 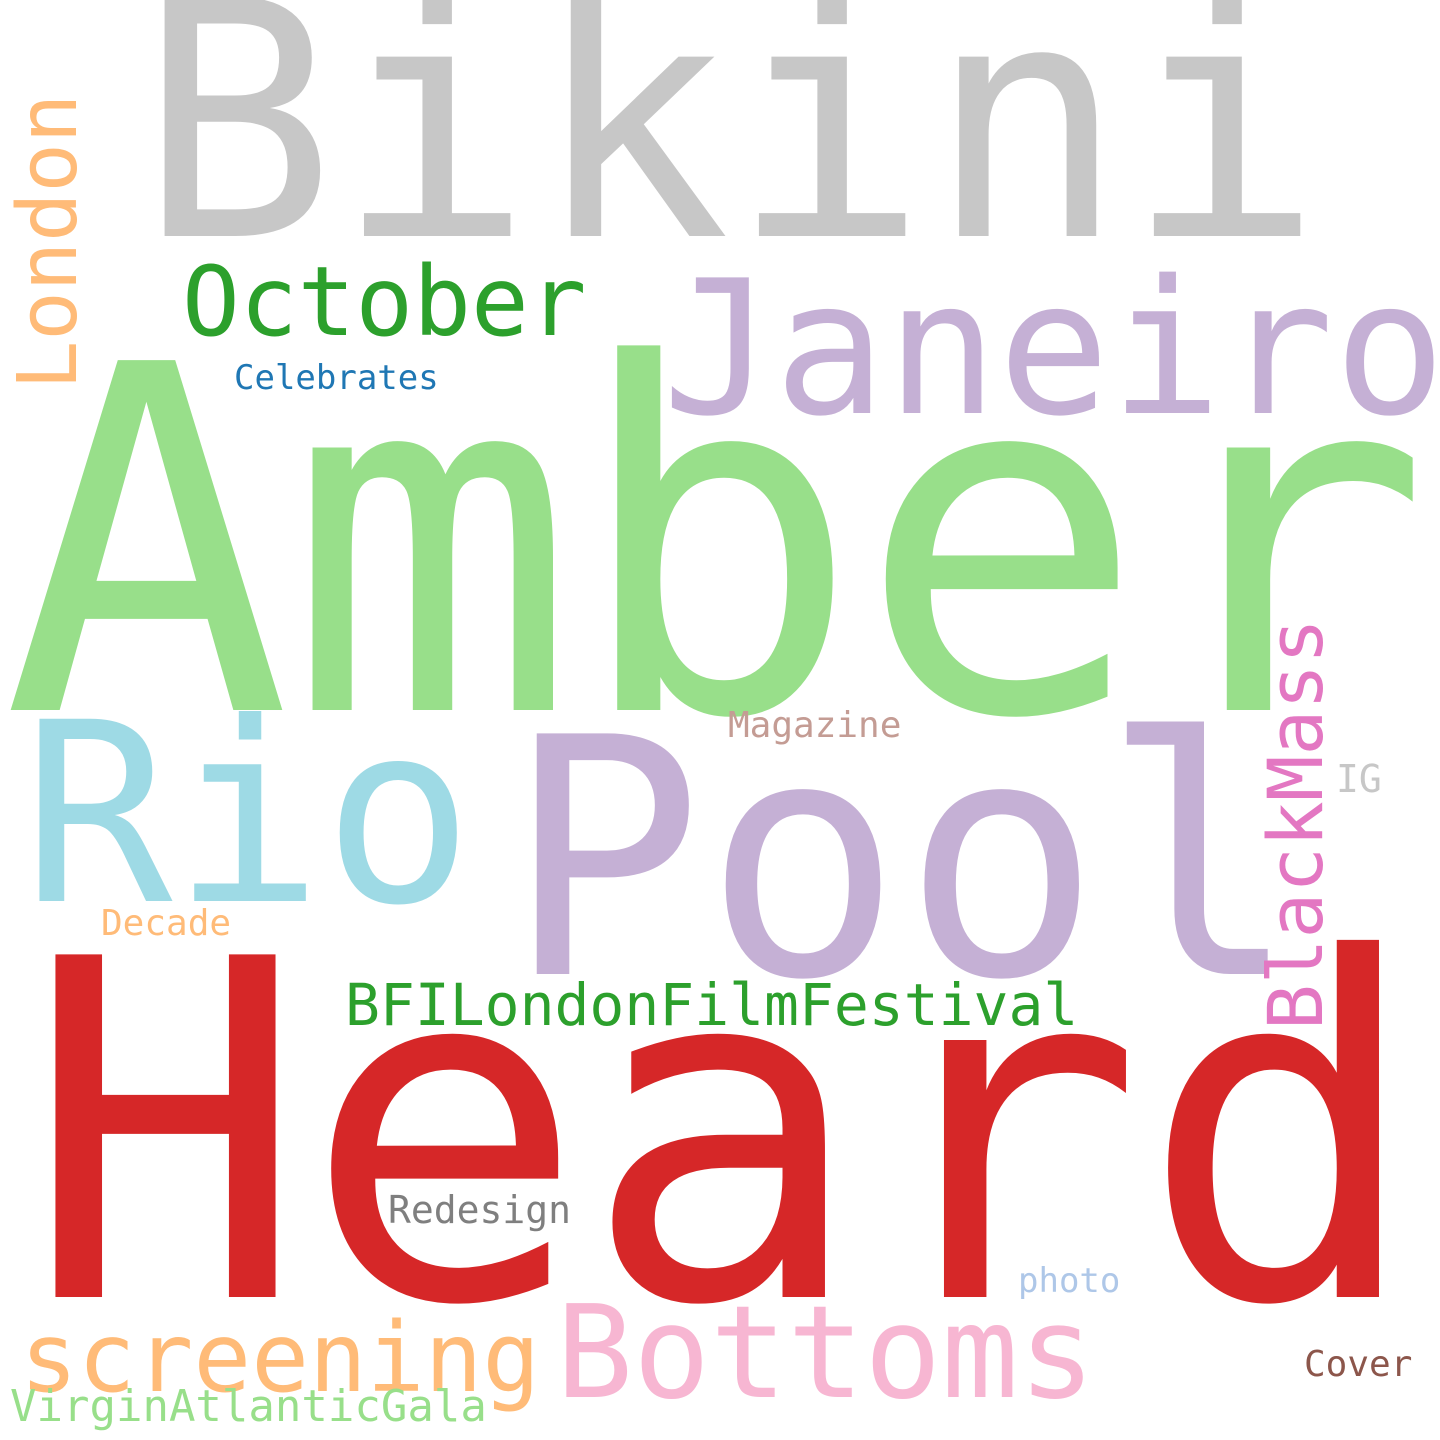 I want to click on word-janeiro: Janeiro, so click(x=1051, y=348).